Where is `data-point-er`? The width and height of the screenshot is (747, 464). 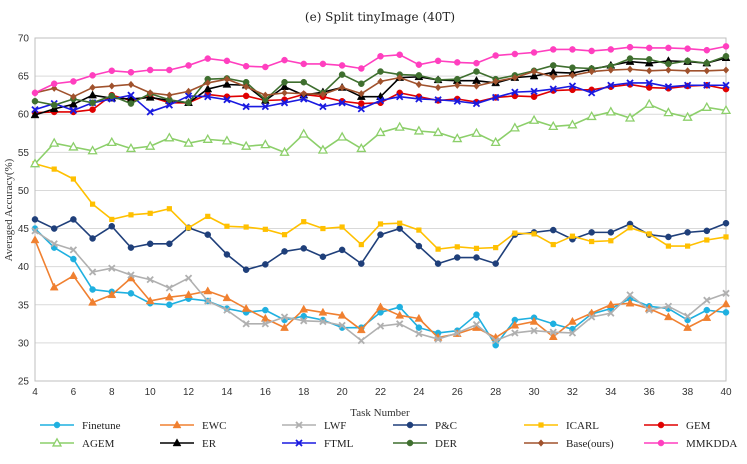
data-point-er is located at coordinates (227, 83).